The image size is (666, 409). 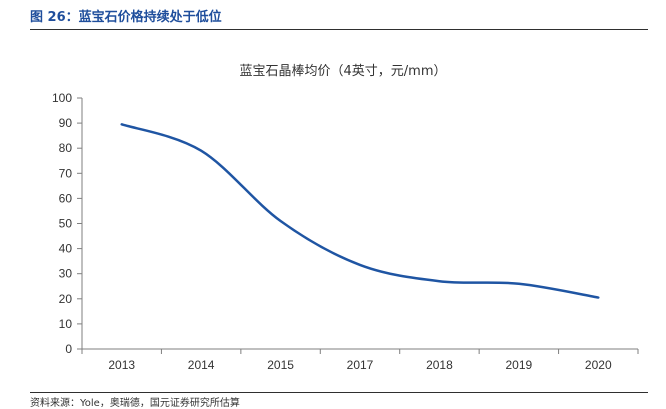 I want to click on x-tick-label: 2014, so click(x=201, y=365).